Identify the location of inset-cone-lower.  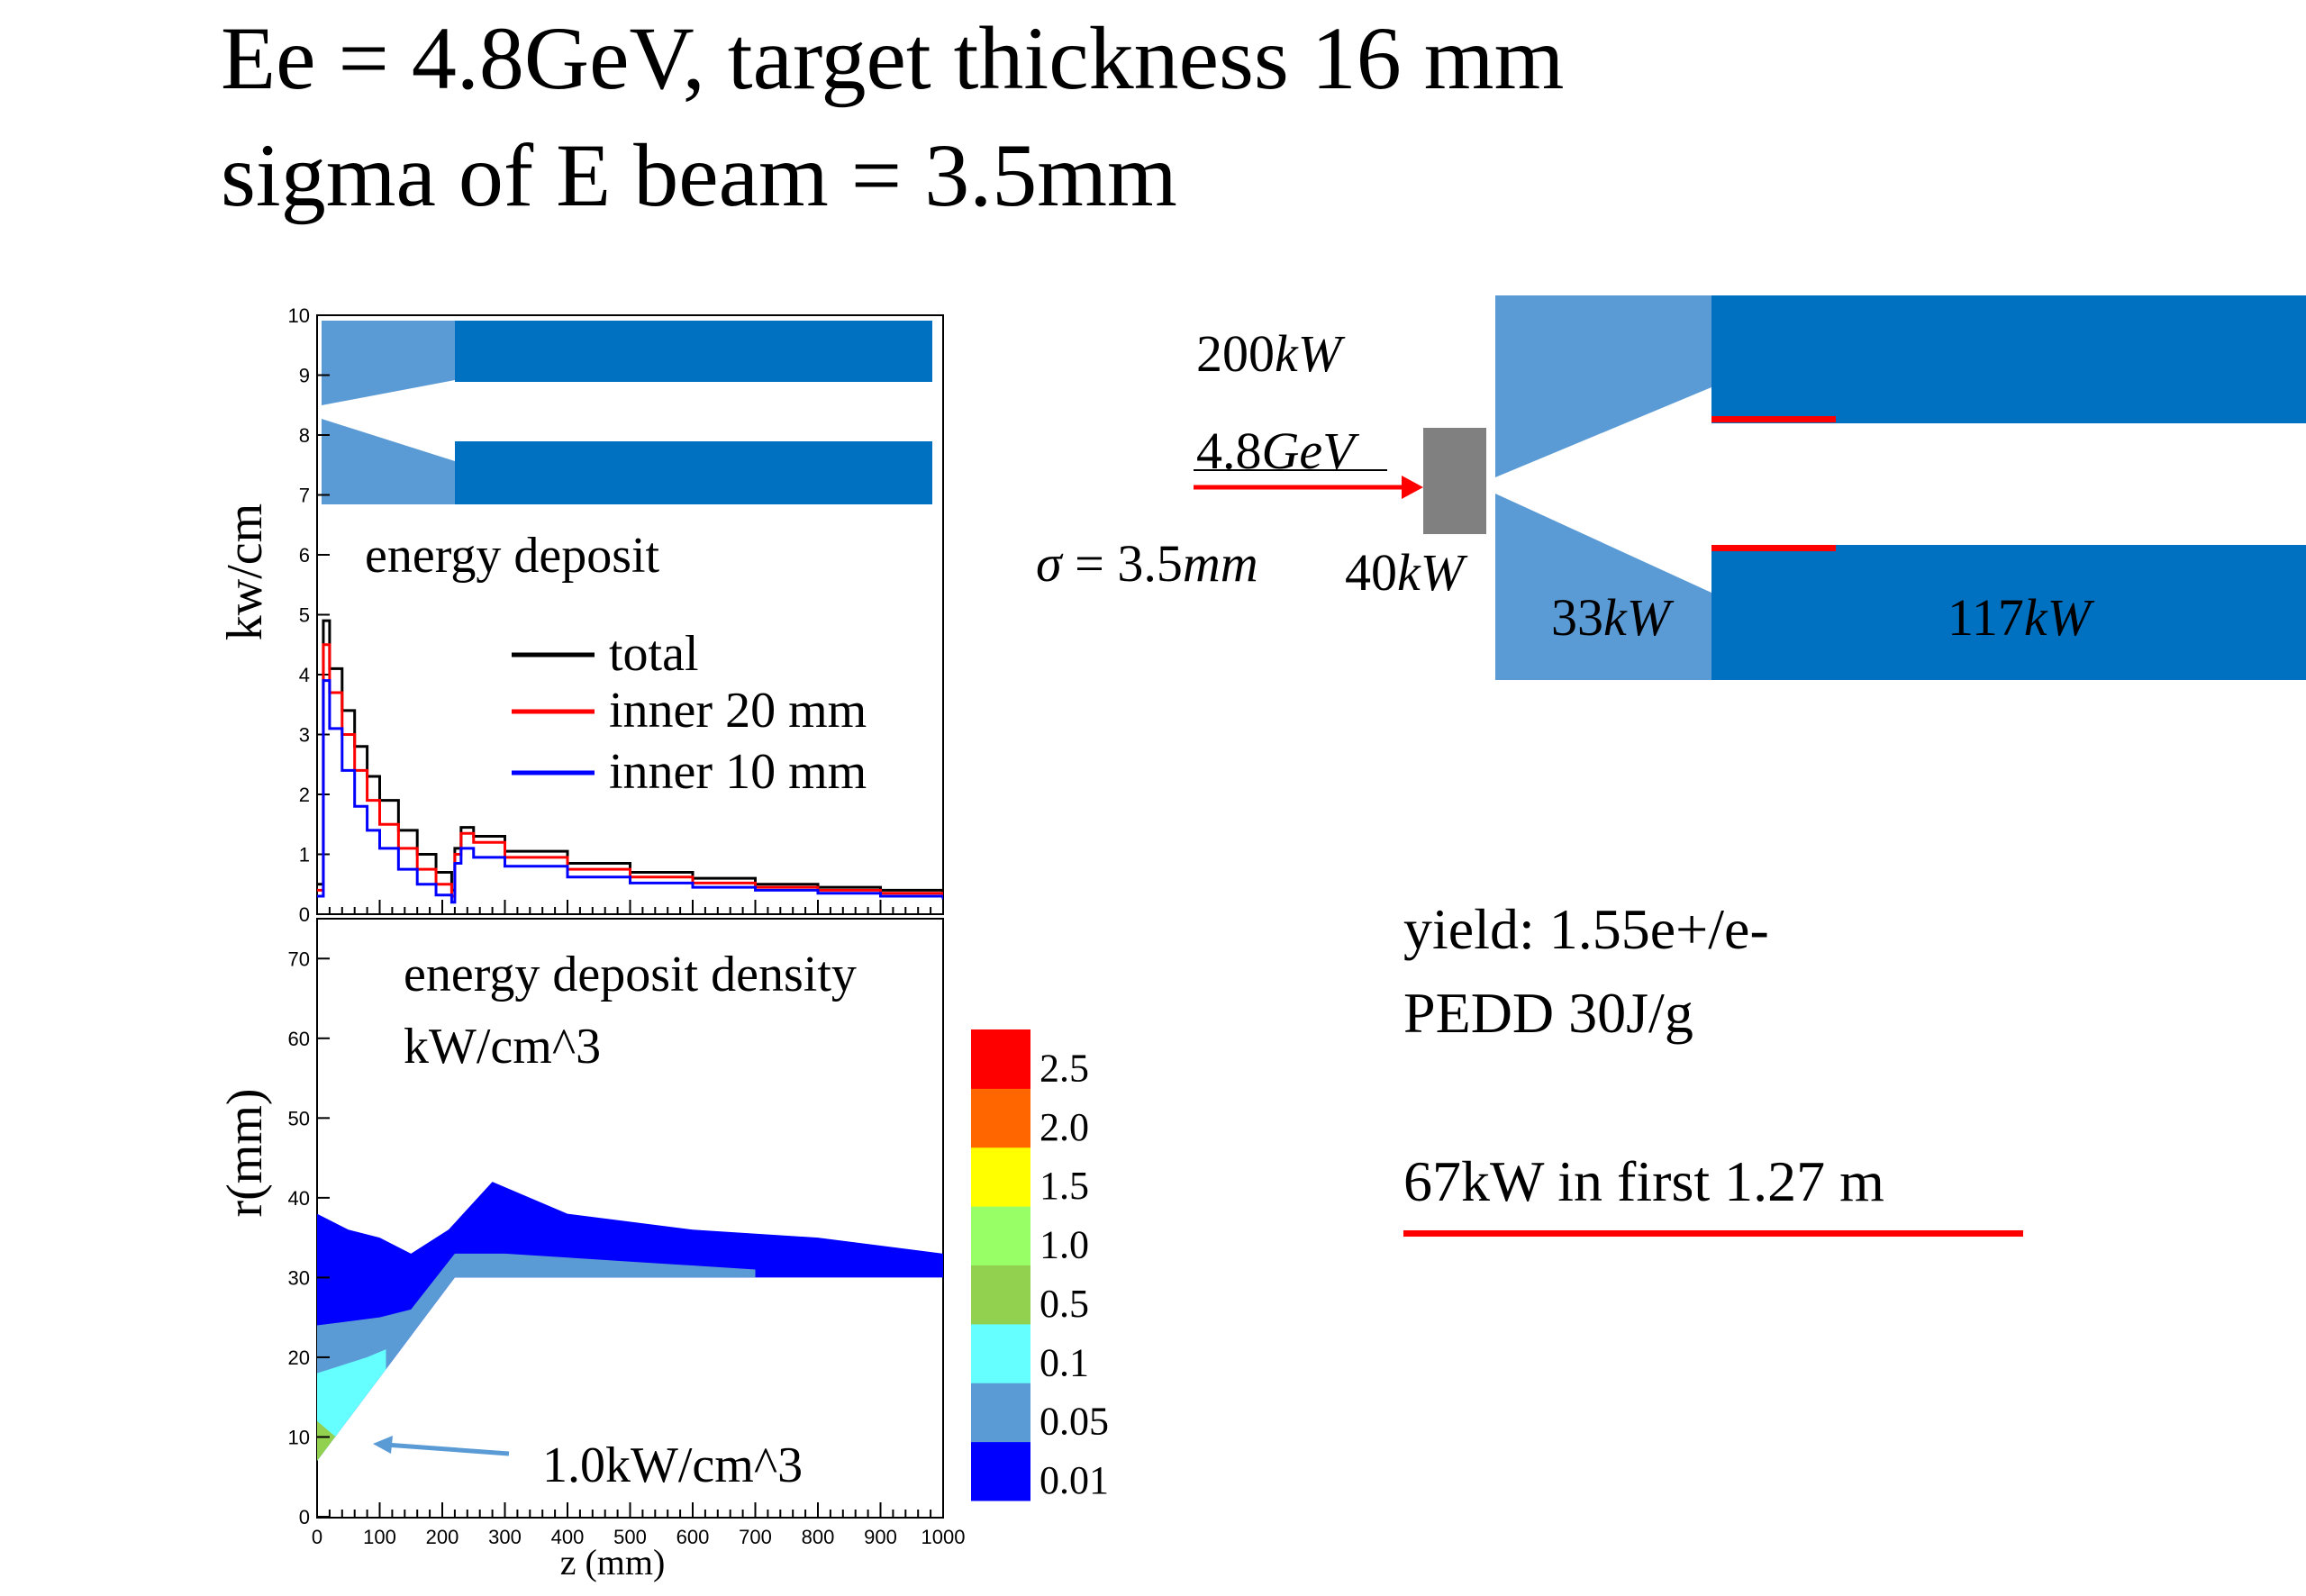
(388, 461).